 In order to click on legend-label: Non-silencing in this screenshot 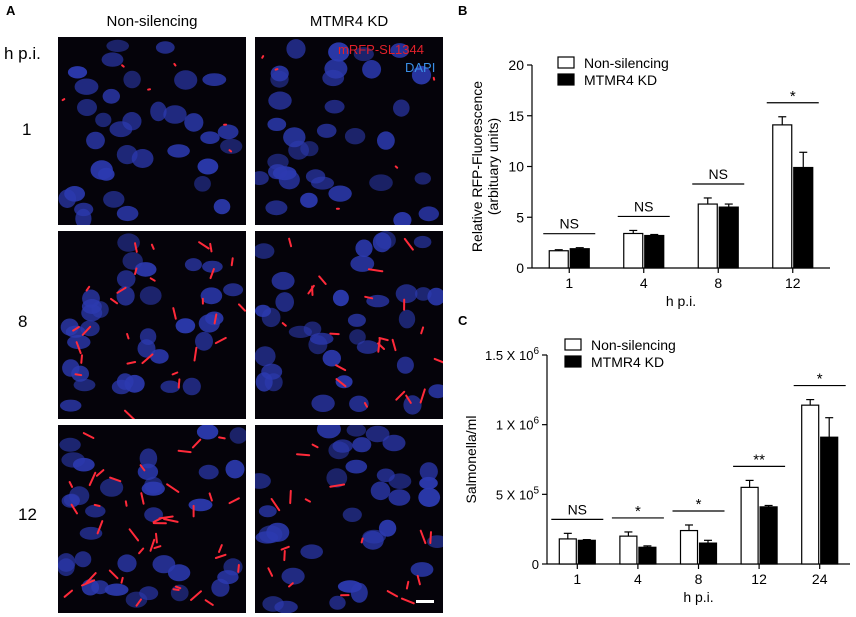, I will do `click(626, 63)`.